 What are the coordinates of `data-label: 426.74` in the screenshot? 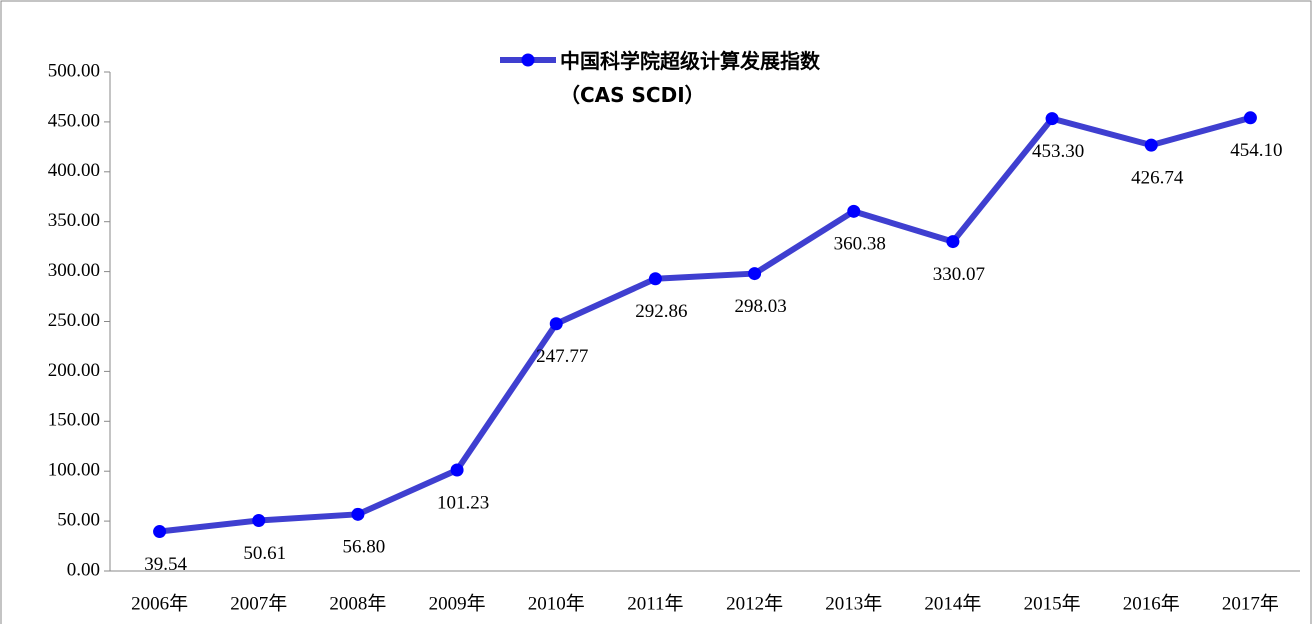 It's located at (1157, 177).